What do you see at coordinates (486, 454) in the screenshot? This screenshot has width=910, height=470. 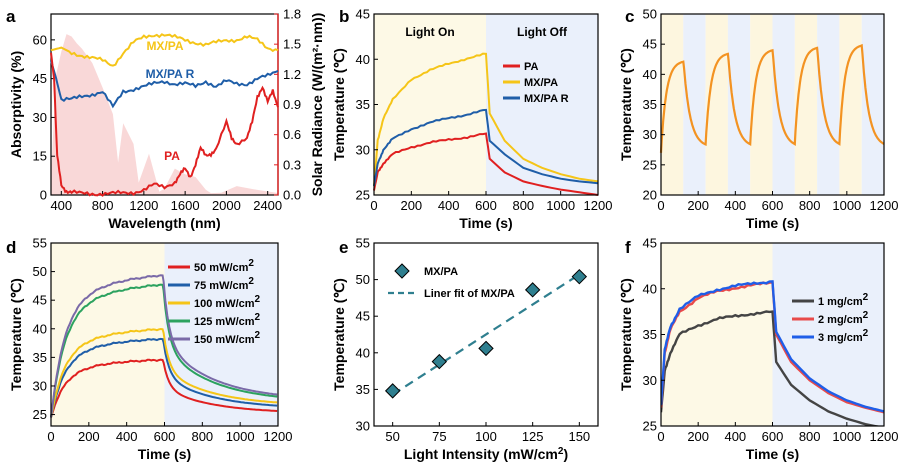 I see `x-axis-label: Light Intensity (mW/cm2)` at bounding box center [486, 454].